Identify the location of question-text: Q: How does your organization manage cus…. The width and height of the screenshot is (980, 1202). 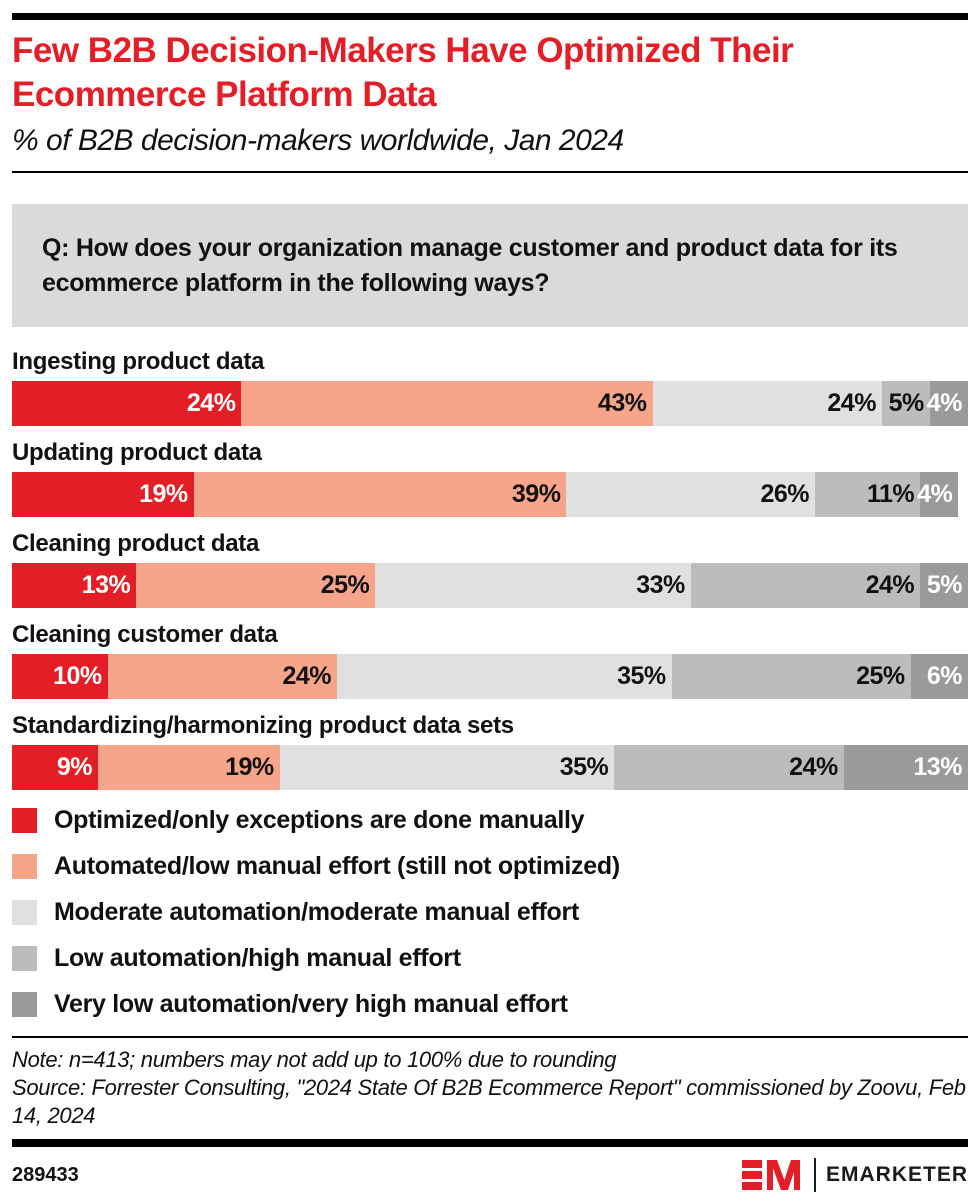
(470, 265).